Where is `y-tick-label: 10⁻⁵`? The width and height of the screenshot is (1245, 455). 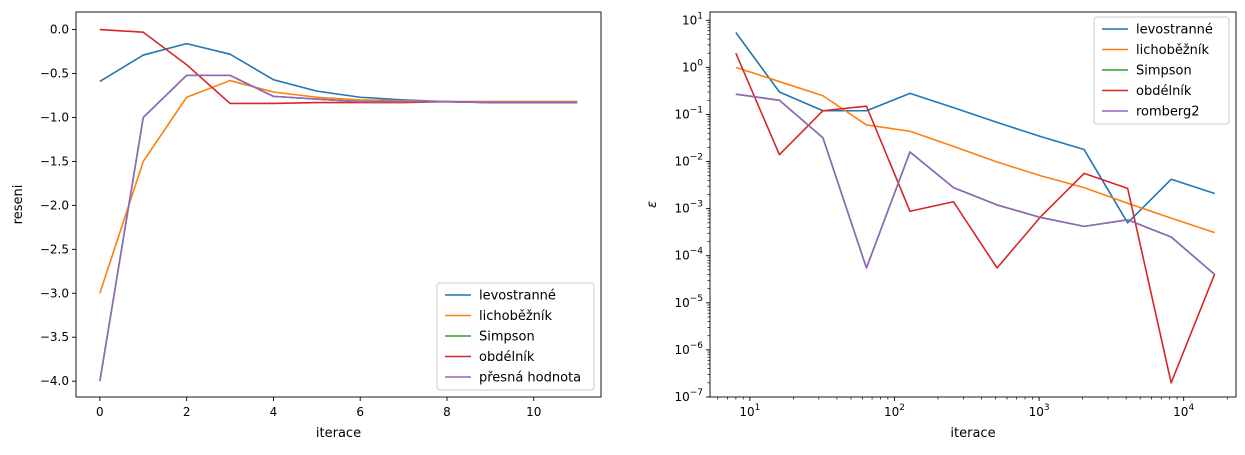
y-tick-label: 10⁻⁵ is located at coordinates (688, 302).